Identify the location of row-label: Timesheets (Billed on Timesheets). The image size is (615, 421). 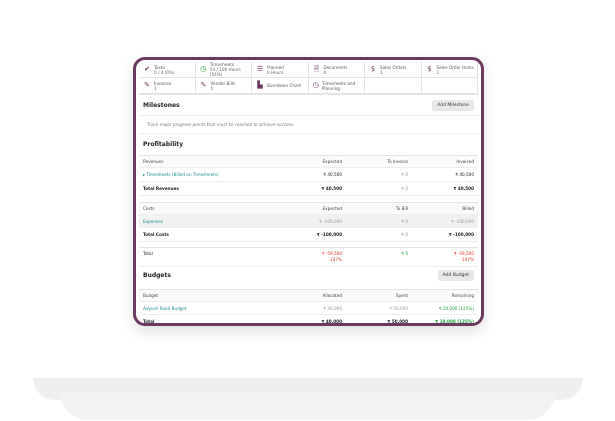
(182, 174).